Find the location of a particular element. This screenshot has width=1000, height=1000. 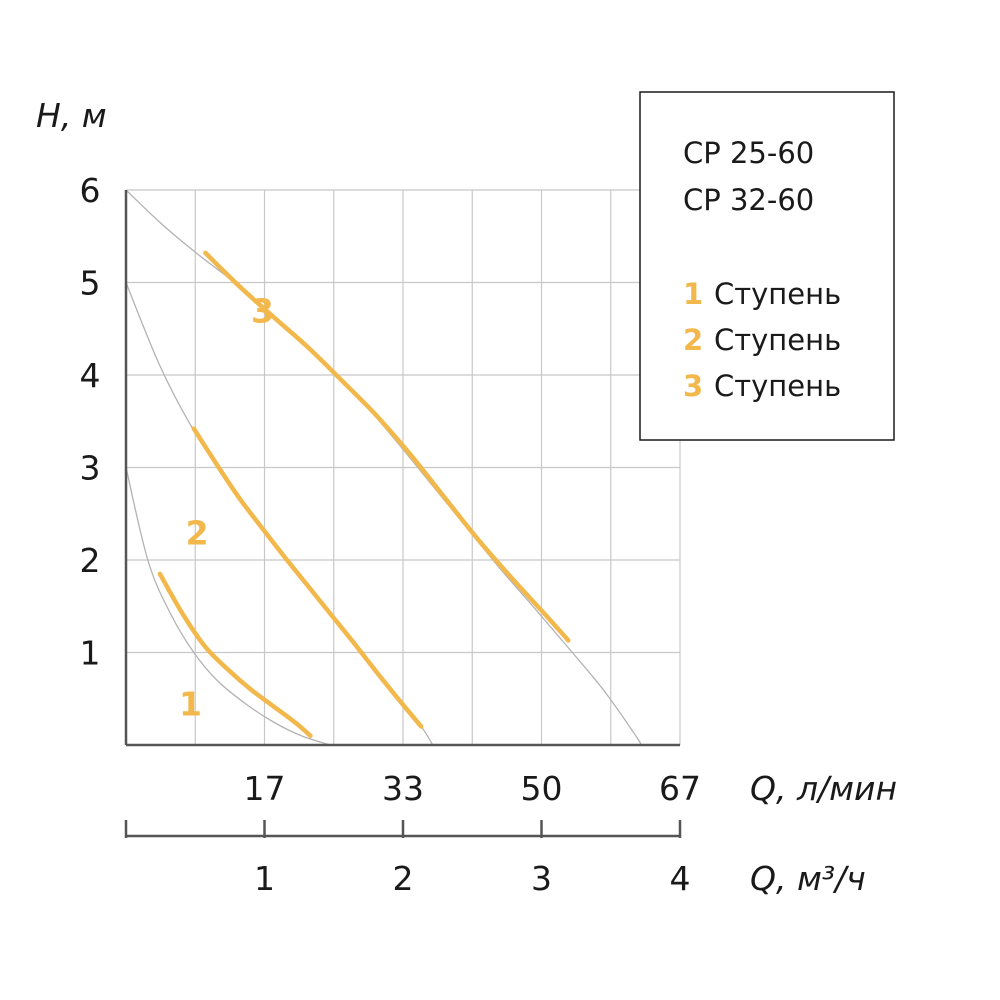

y-tick-label: 3 is located at coordinates (90, 468).